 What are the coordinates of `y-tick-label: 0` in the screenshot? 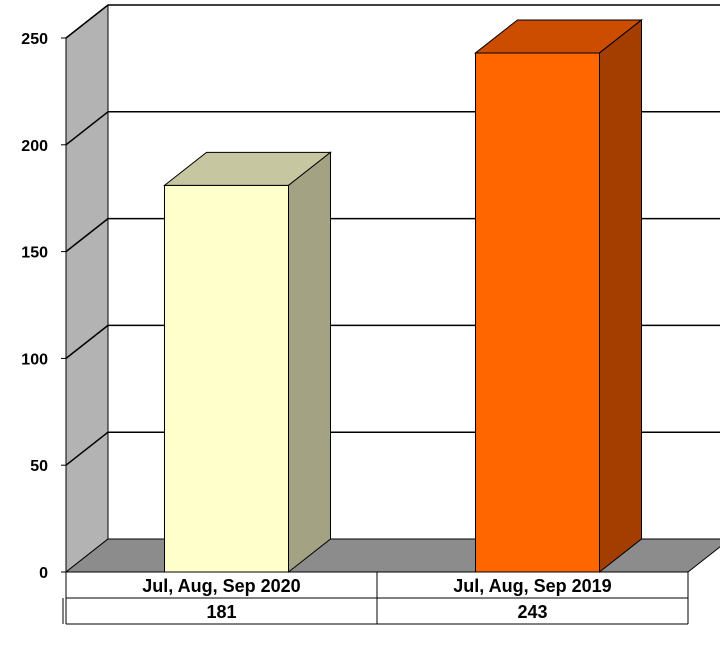 It's located at (43, 573).